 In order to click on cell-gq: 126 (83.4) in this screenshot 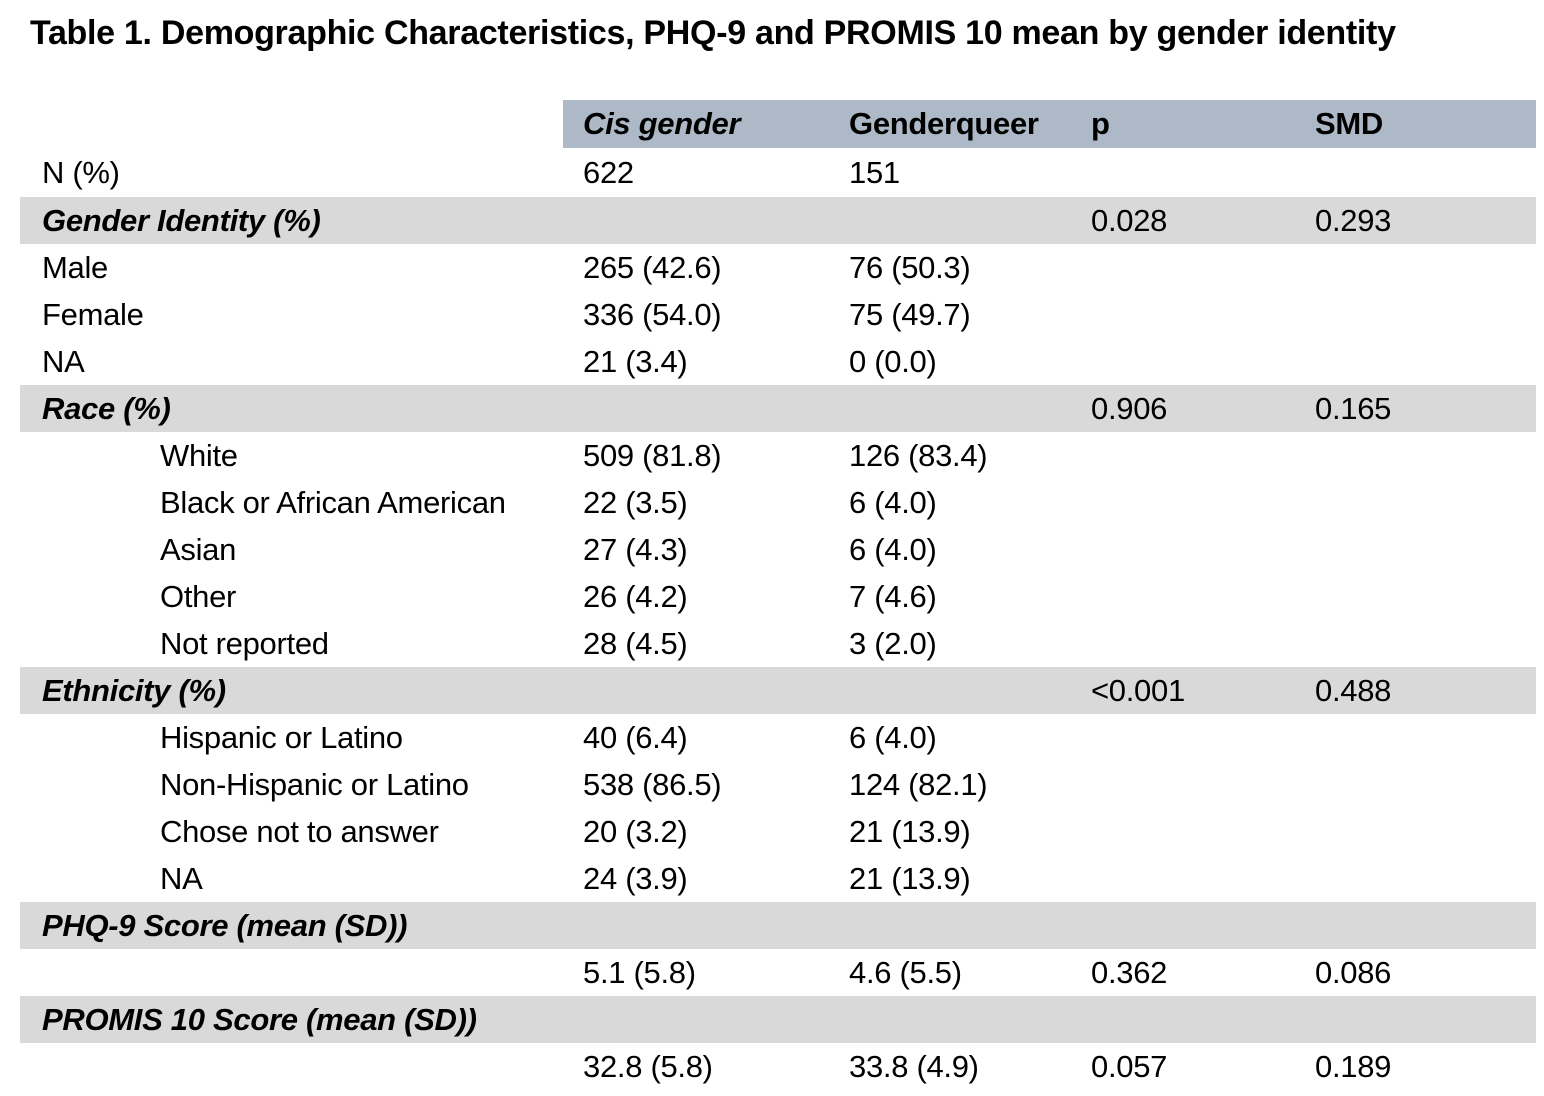, I will do `click(918, 455)`.